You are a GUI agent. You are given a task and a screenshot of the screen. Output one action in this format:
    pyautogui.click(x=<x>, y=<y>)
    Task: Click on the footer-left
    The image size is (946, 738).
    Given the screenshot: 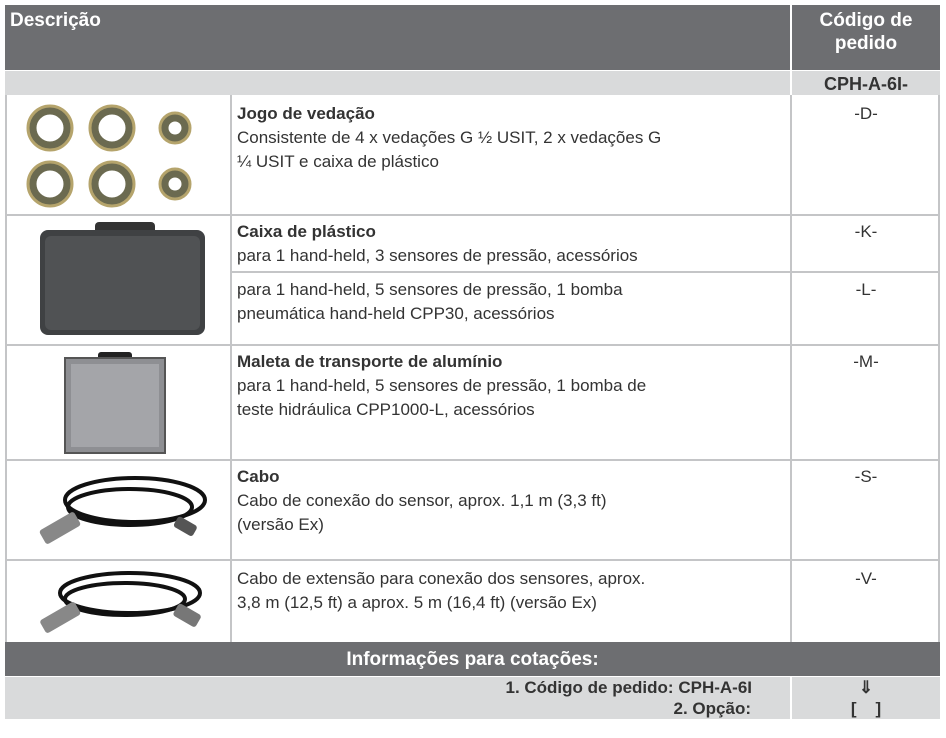 What is the action you would take?
    pyautogui.click(x=397, y=698)
    